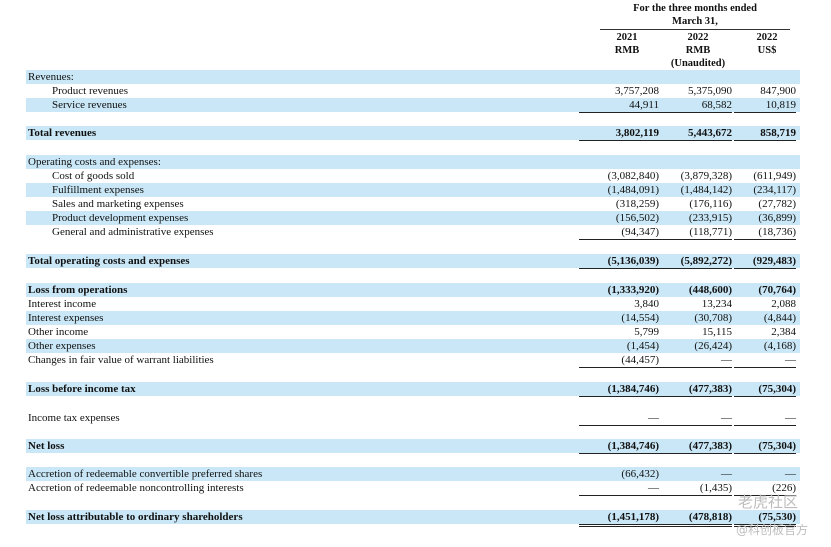 This screenshot has height=547, width=831. What do you see at coordinates (765, 518) in the screenshot?
I see `value-col3: (75,530)` at bounding box center [765, 518].